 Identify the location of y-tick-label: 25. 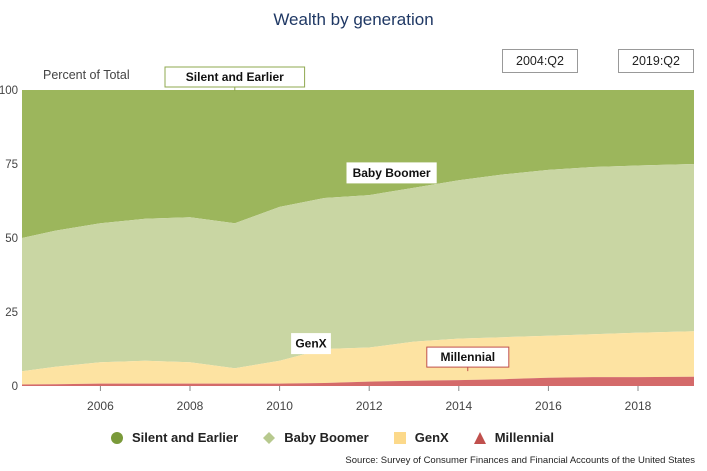
(11, 313).